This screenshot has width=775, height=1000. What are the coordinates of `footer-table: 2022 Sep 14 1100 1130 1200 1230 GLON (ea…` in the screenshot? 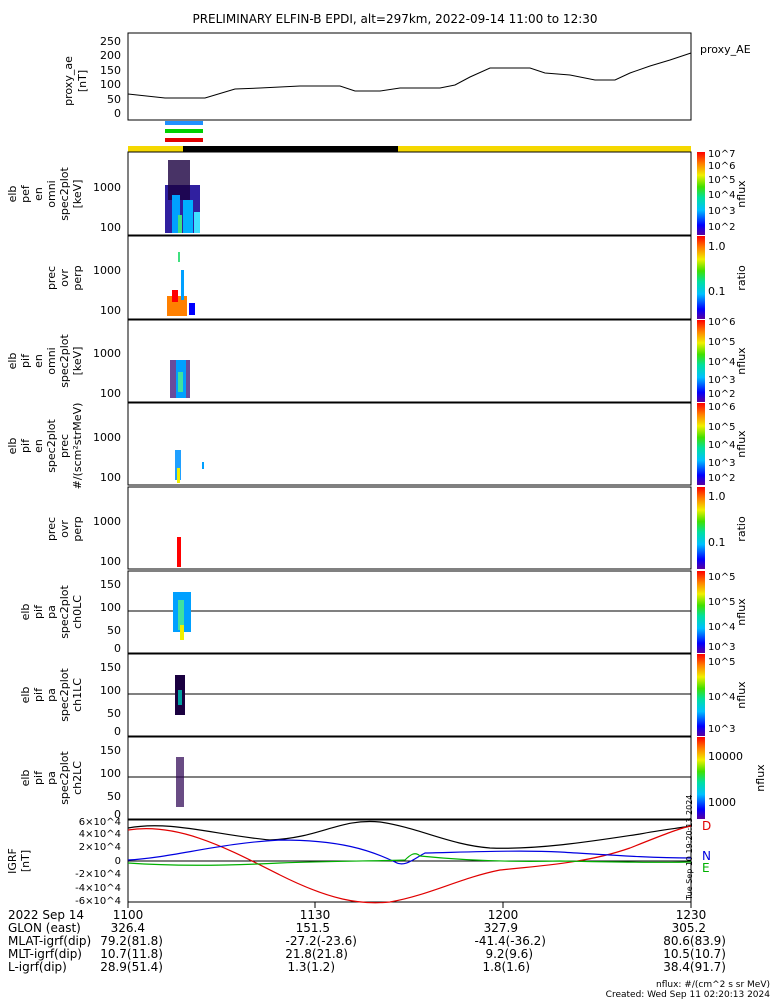 It's located at (367, 941).